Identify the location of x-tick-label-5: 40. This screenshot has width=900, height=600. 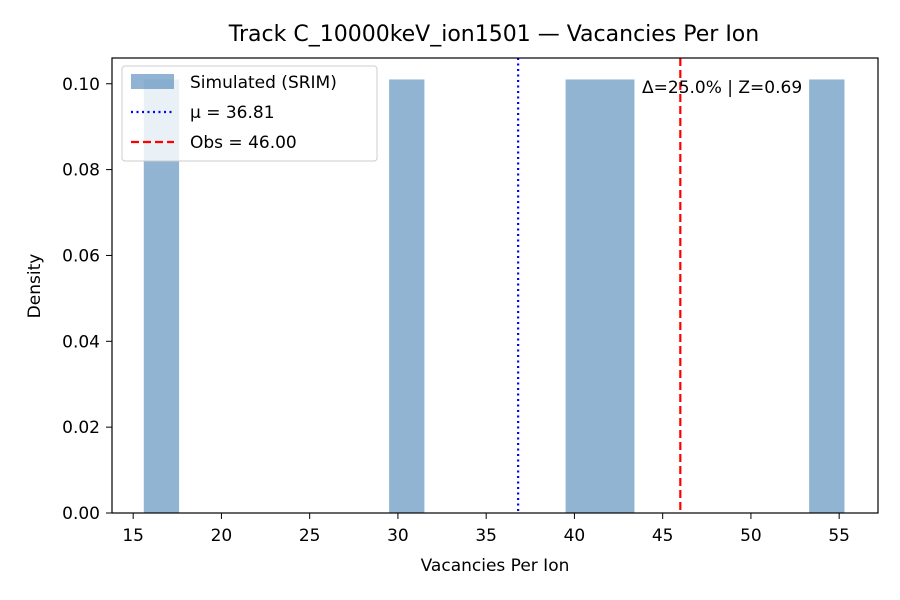
(575, 536).